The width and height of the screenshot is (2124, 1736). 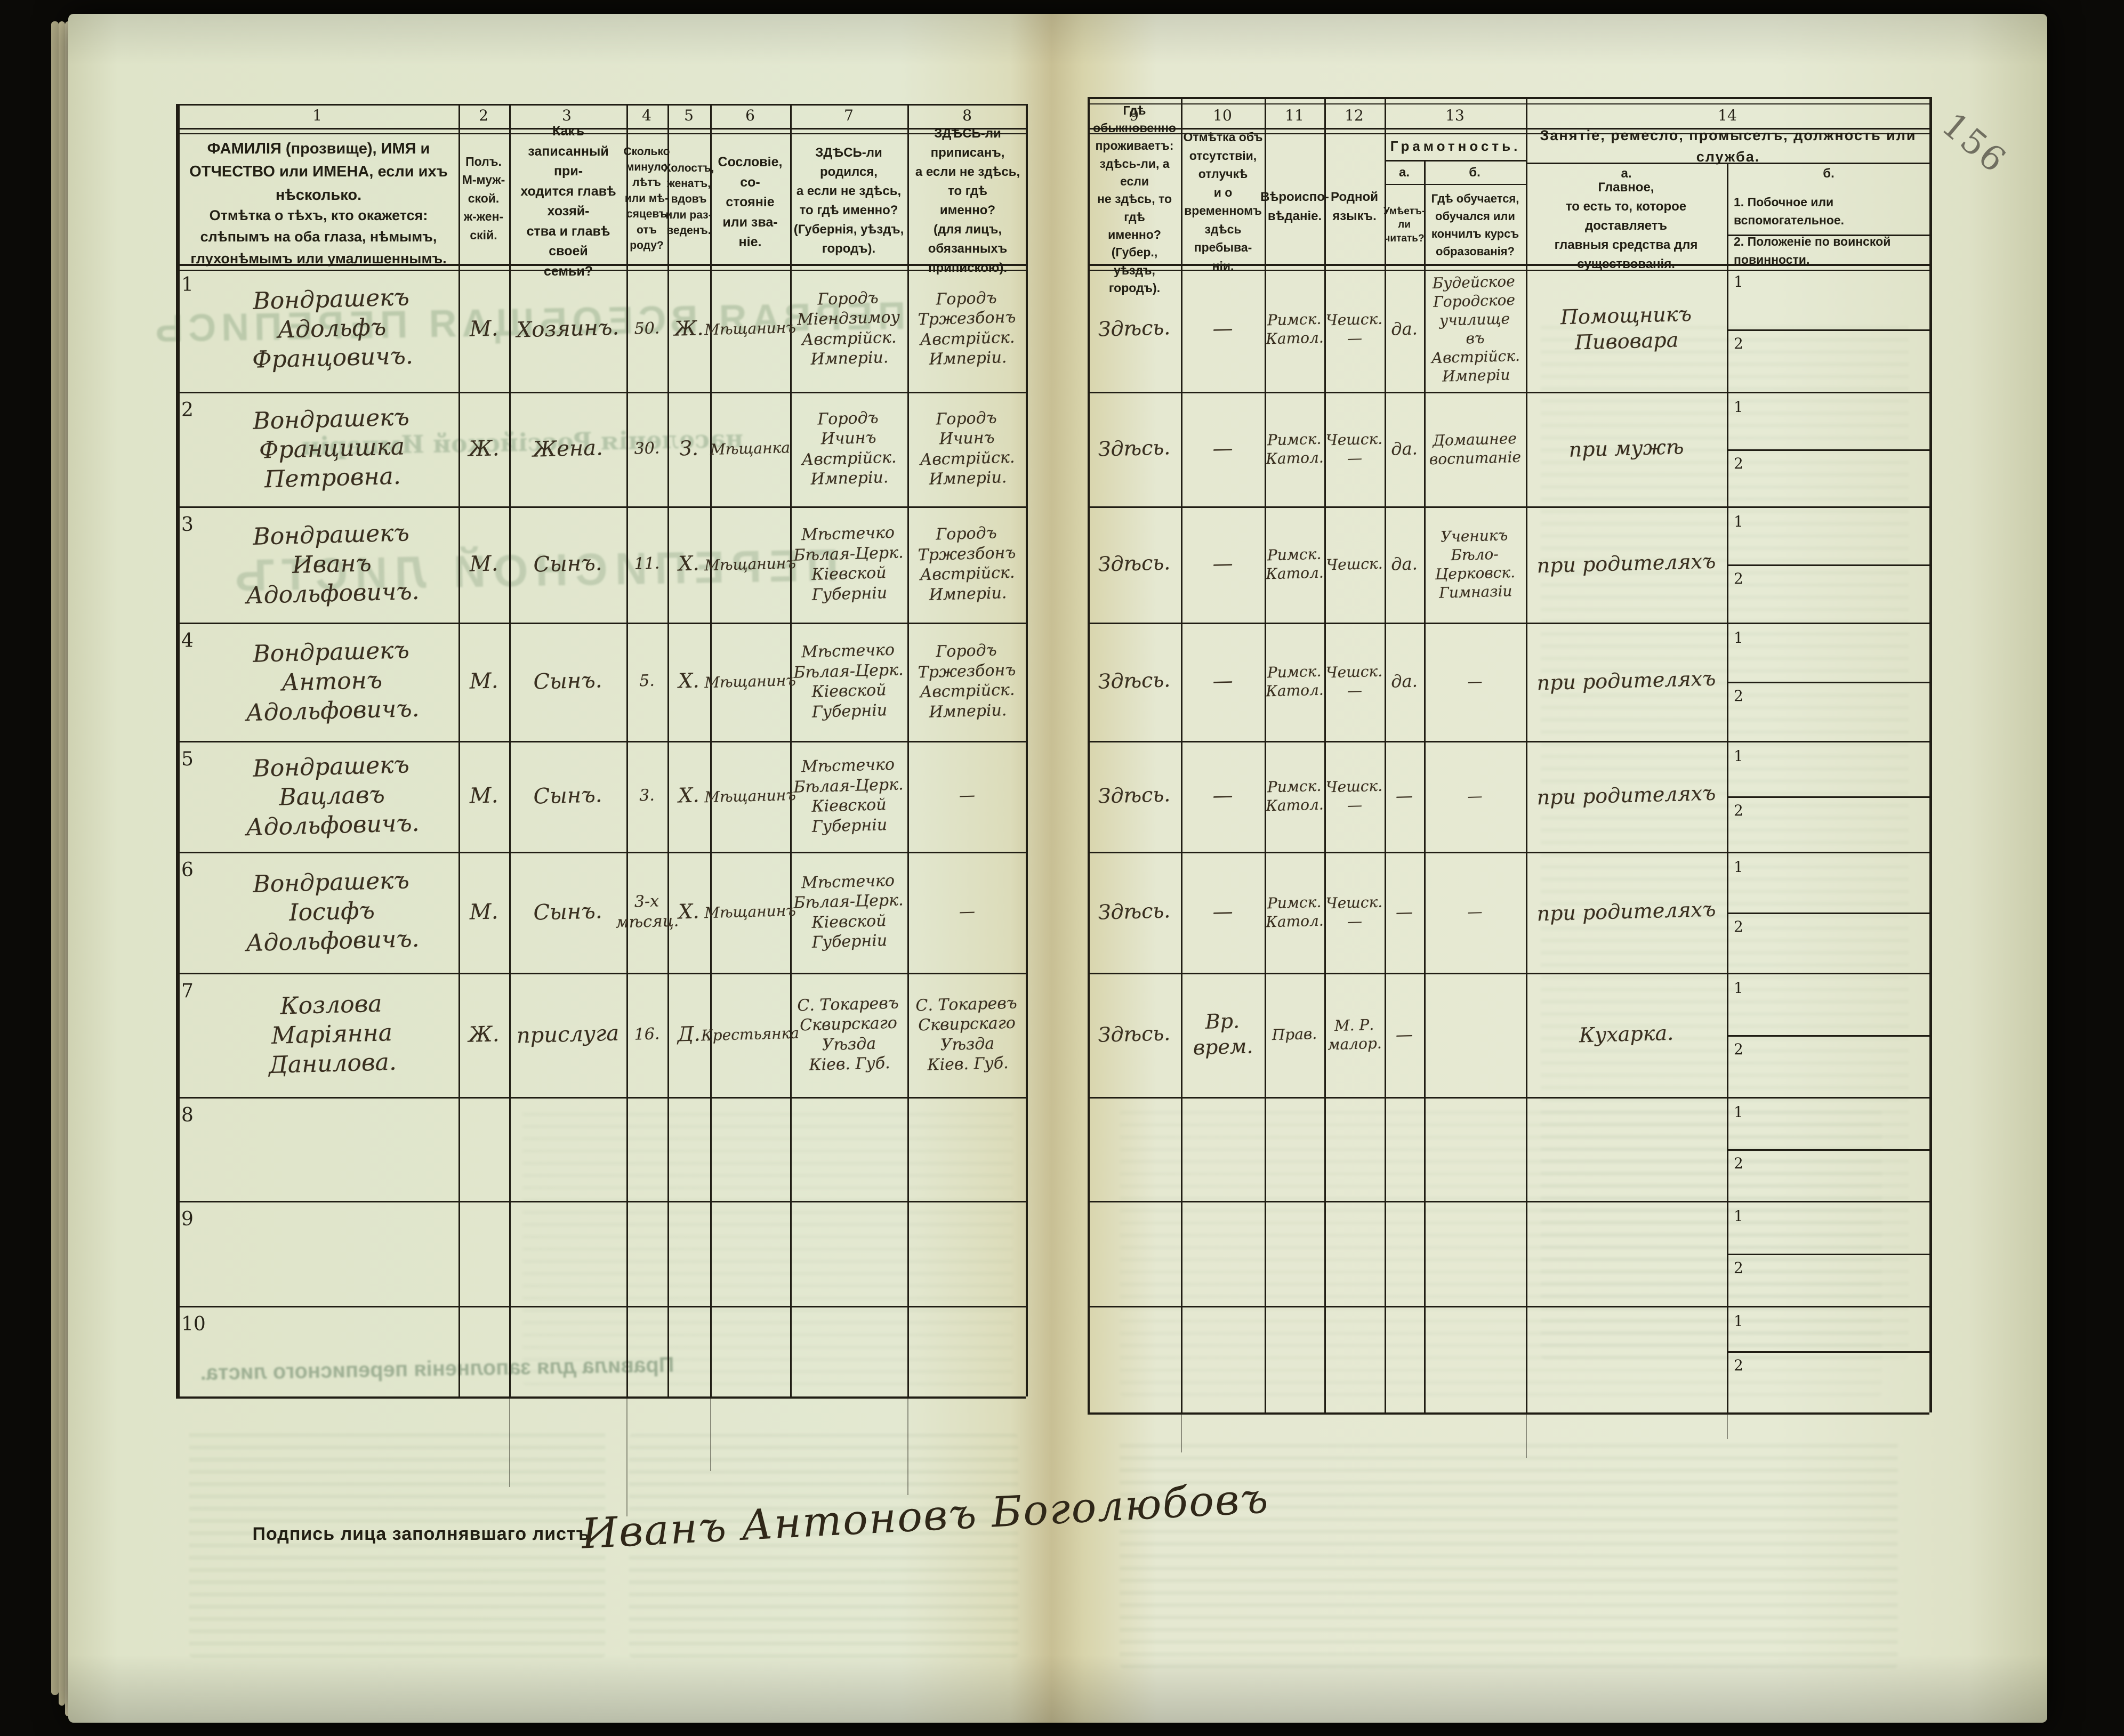 I want to click on cell-relation: Жена., so click(x=568, y=448).